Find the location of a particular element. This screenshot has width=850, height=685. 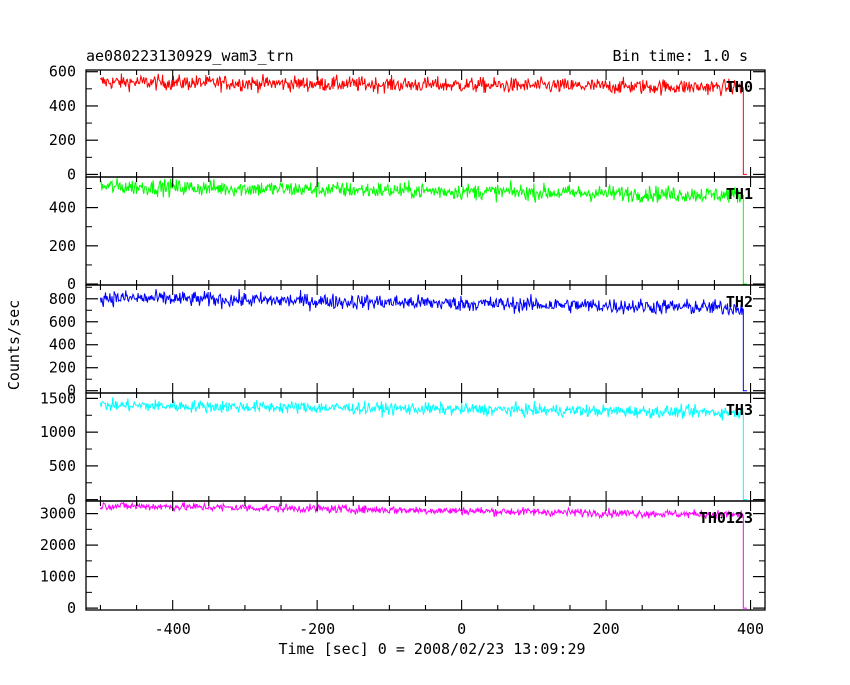

panel-th2: 0 200 400 600 800 TH2 is located at coordinates (407, 342).